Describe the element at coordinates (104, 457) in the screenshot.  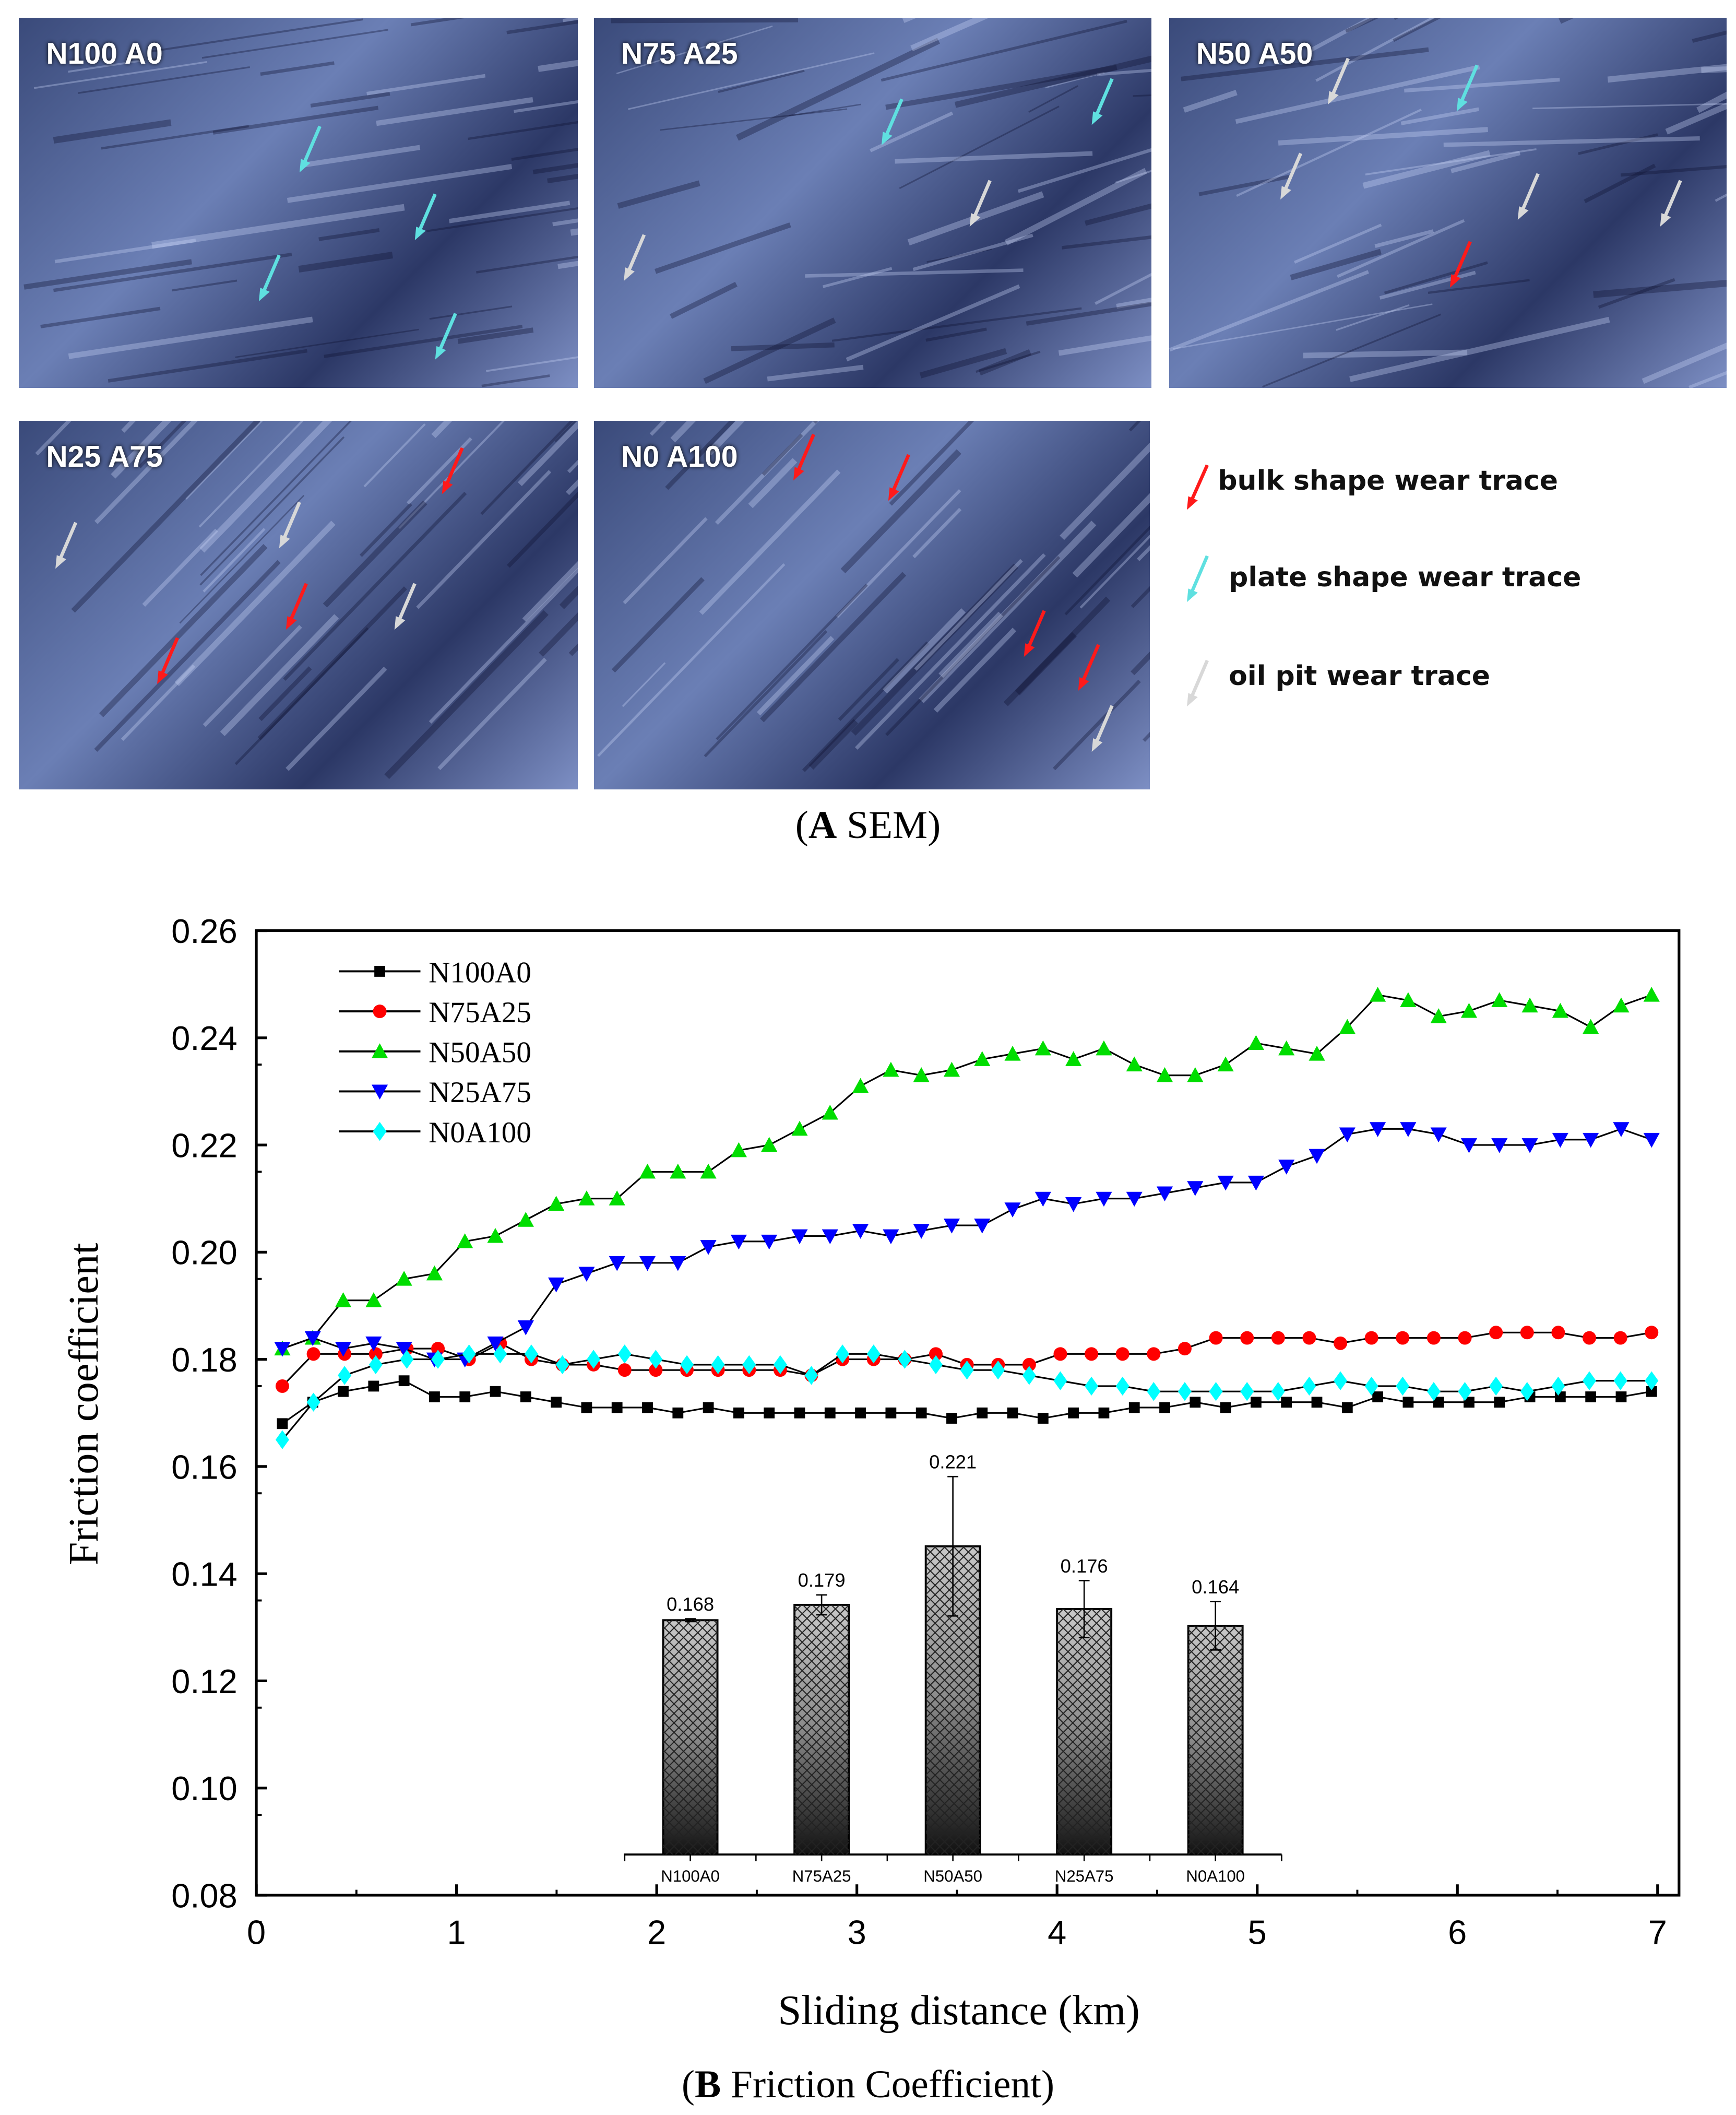
I see `sem-image-label: N25 A75` at that location.